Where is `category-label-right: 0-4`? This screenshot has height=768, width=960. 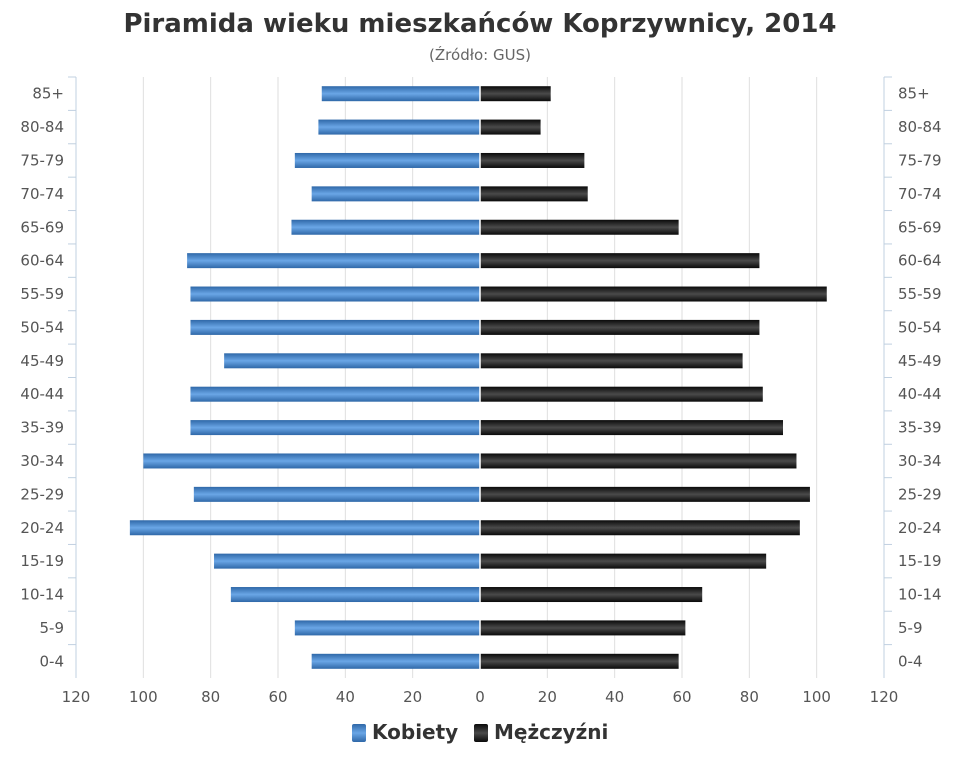 category-label-right: 0-4 is located at coordinates (910, 661).